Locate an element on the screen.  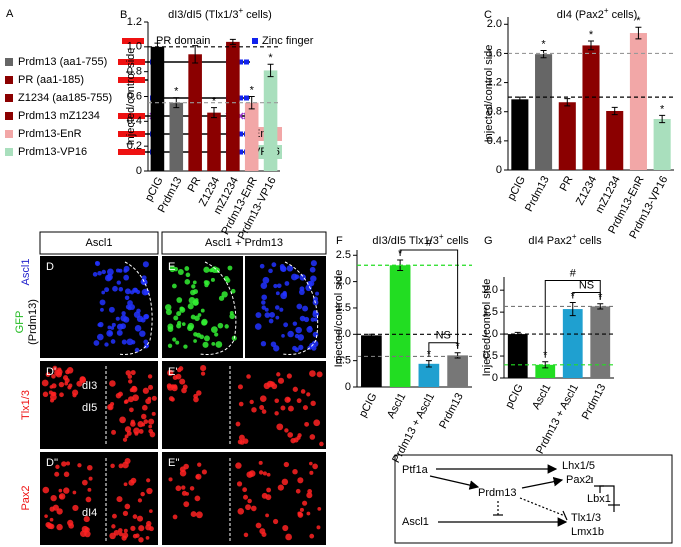
y-tick-label: 0 is located at coordinates (499, 170).